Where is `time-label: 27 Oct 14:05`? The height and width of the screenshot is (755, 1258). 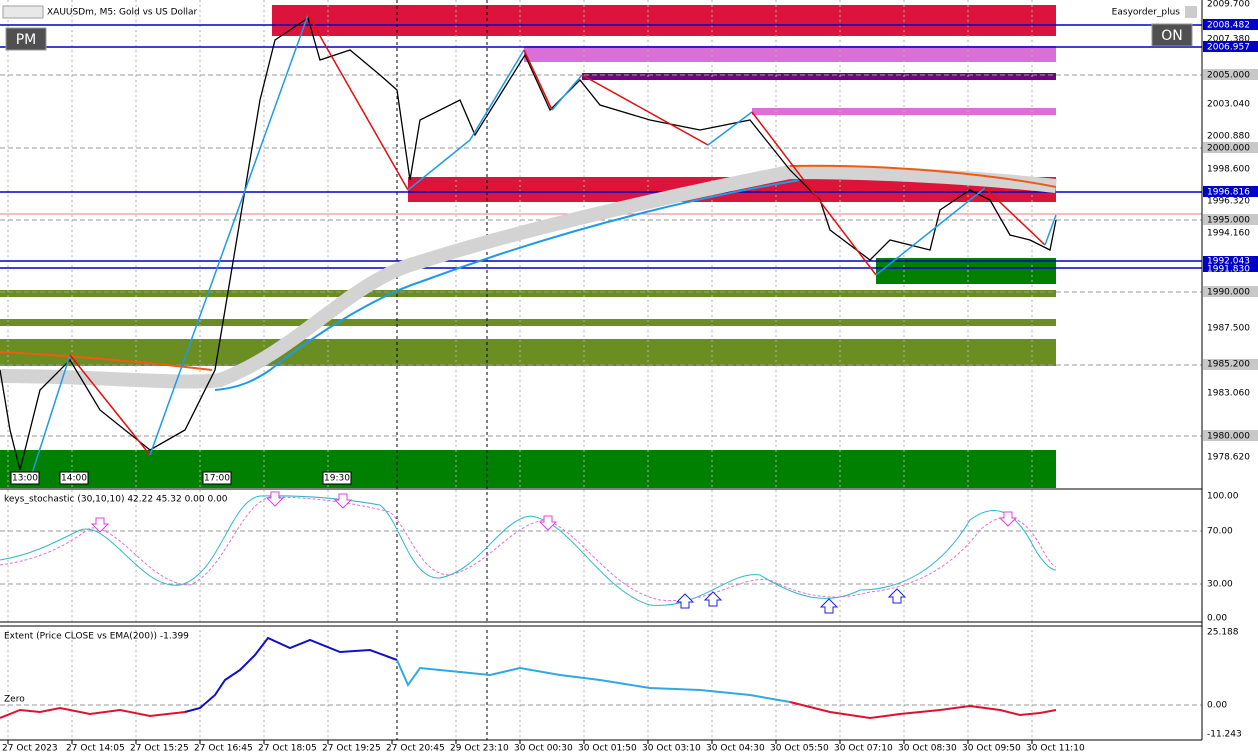
time-label: 27 Oct 14:05 is located at coordinates (95, 749).